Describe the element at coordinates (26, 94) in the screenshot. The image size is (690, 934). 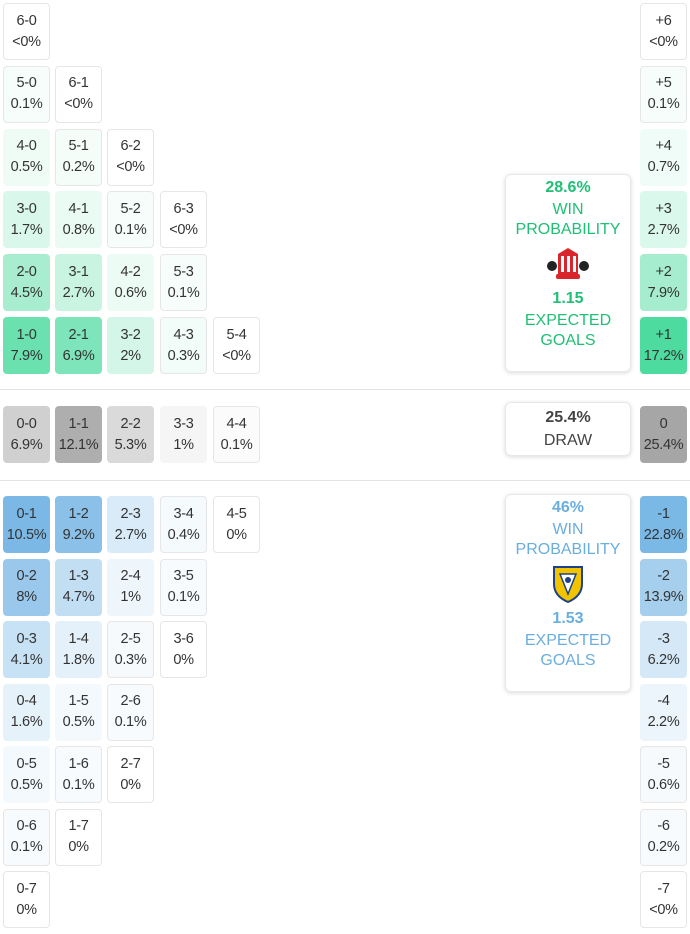
I see `score-cell: 5-0 0.1%` at that location.